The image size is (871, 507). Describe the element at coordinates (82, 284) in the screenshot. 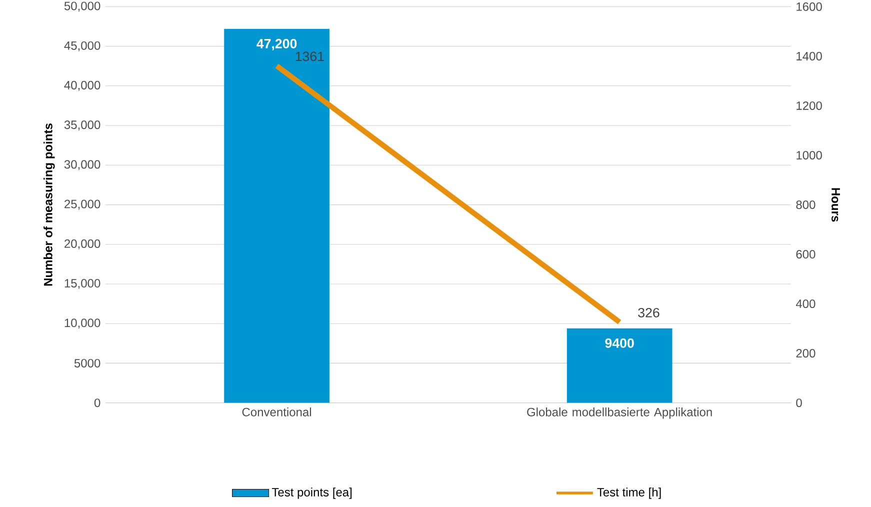

I see `y-tick-label: 15,000` at that location.